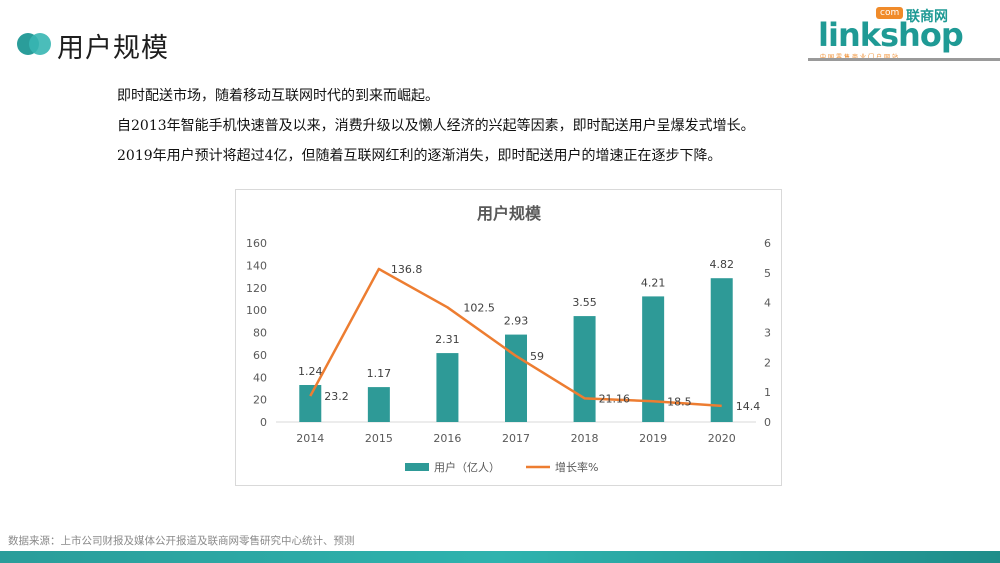  I want to click on left-axis-tick-label: 0, so click(263, 422).